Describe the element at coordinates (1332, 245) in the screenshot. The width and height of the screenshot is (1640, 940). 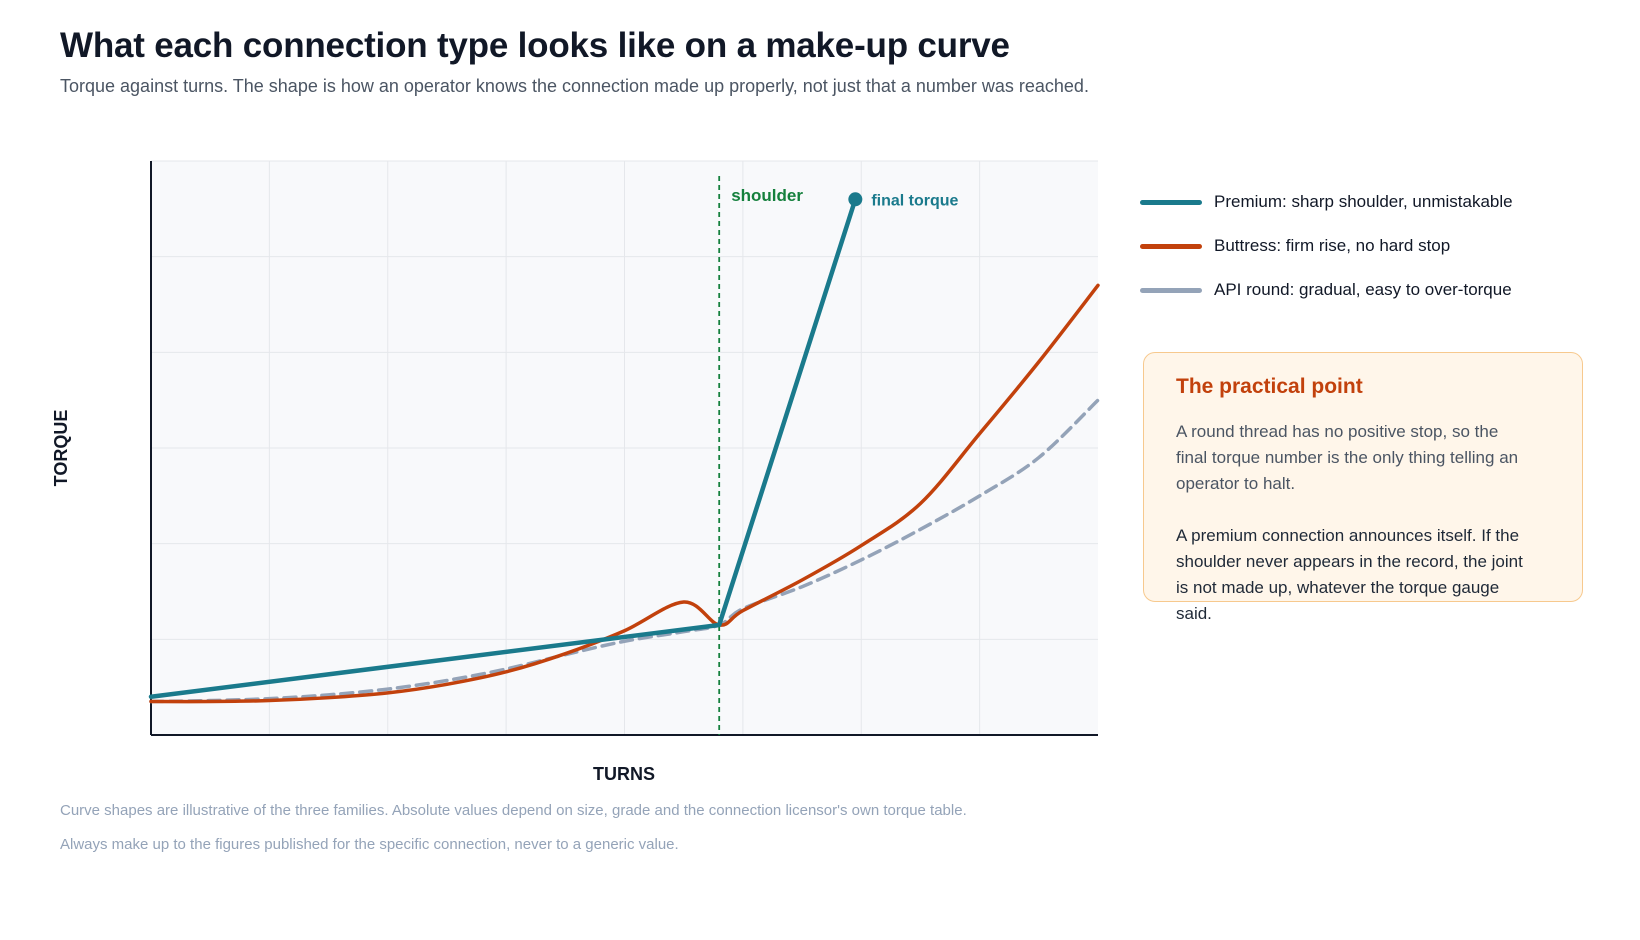
I see `legend-label-buttress: Buttress: firm rise, no hard stop` at that location.